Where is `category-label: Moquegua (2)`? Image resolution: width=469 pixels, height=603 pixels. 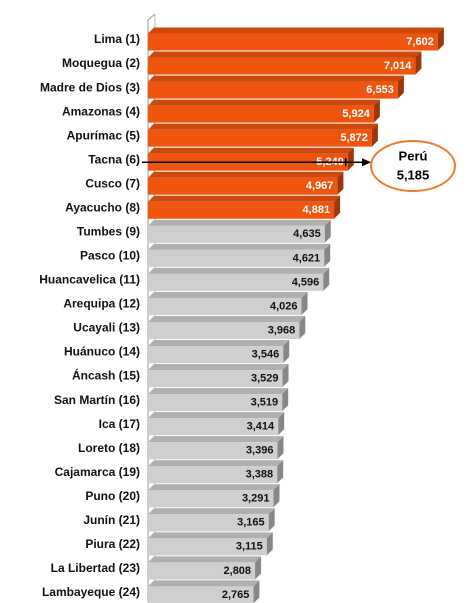
category-label: Moquegua (2) is located at coordinates (101, 63).